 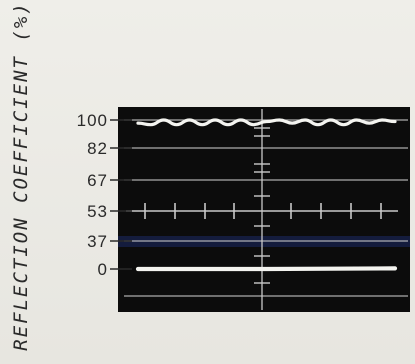 I want to click on y-axis-title: REFLECTION COEFFICIENT (%), so click(x=21, y=175).